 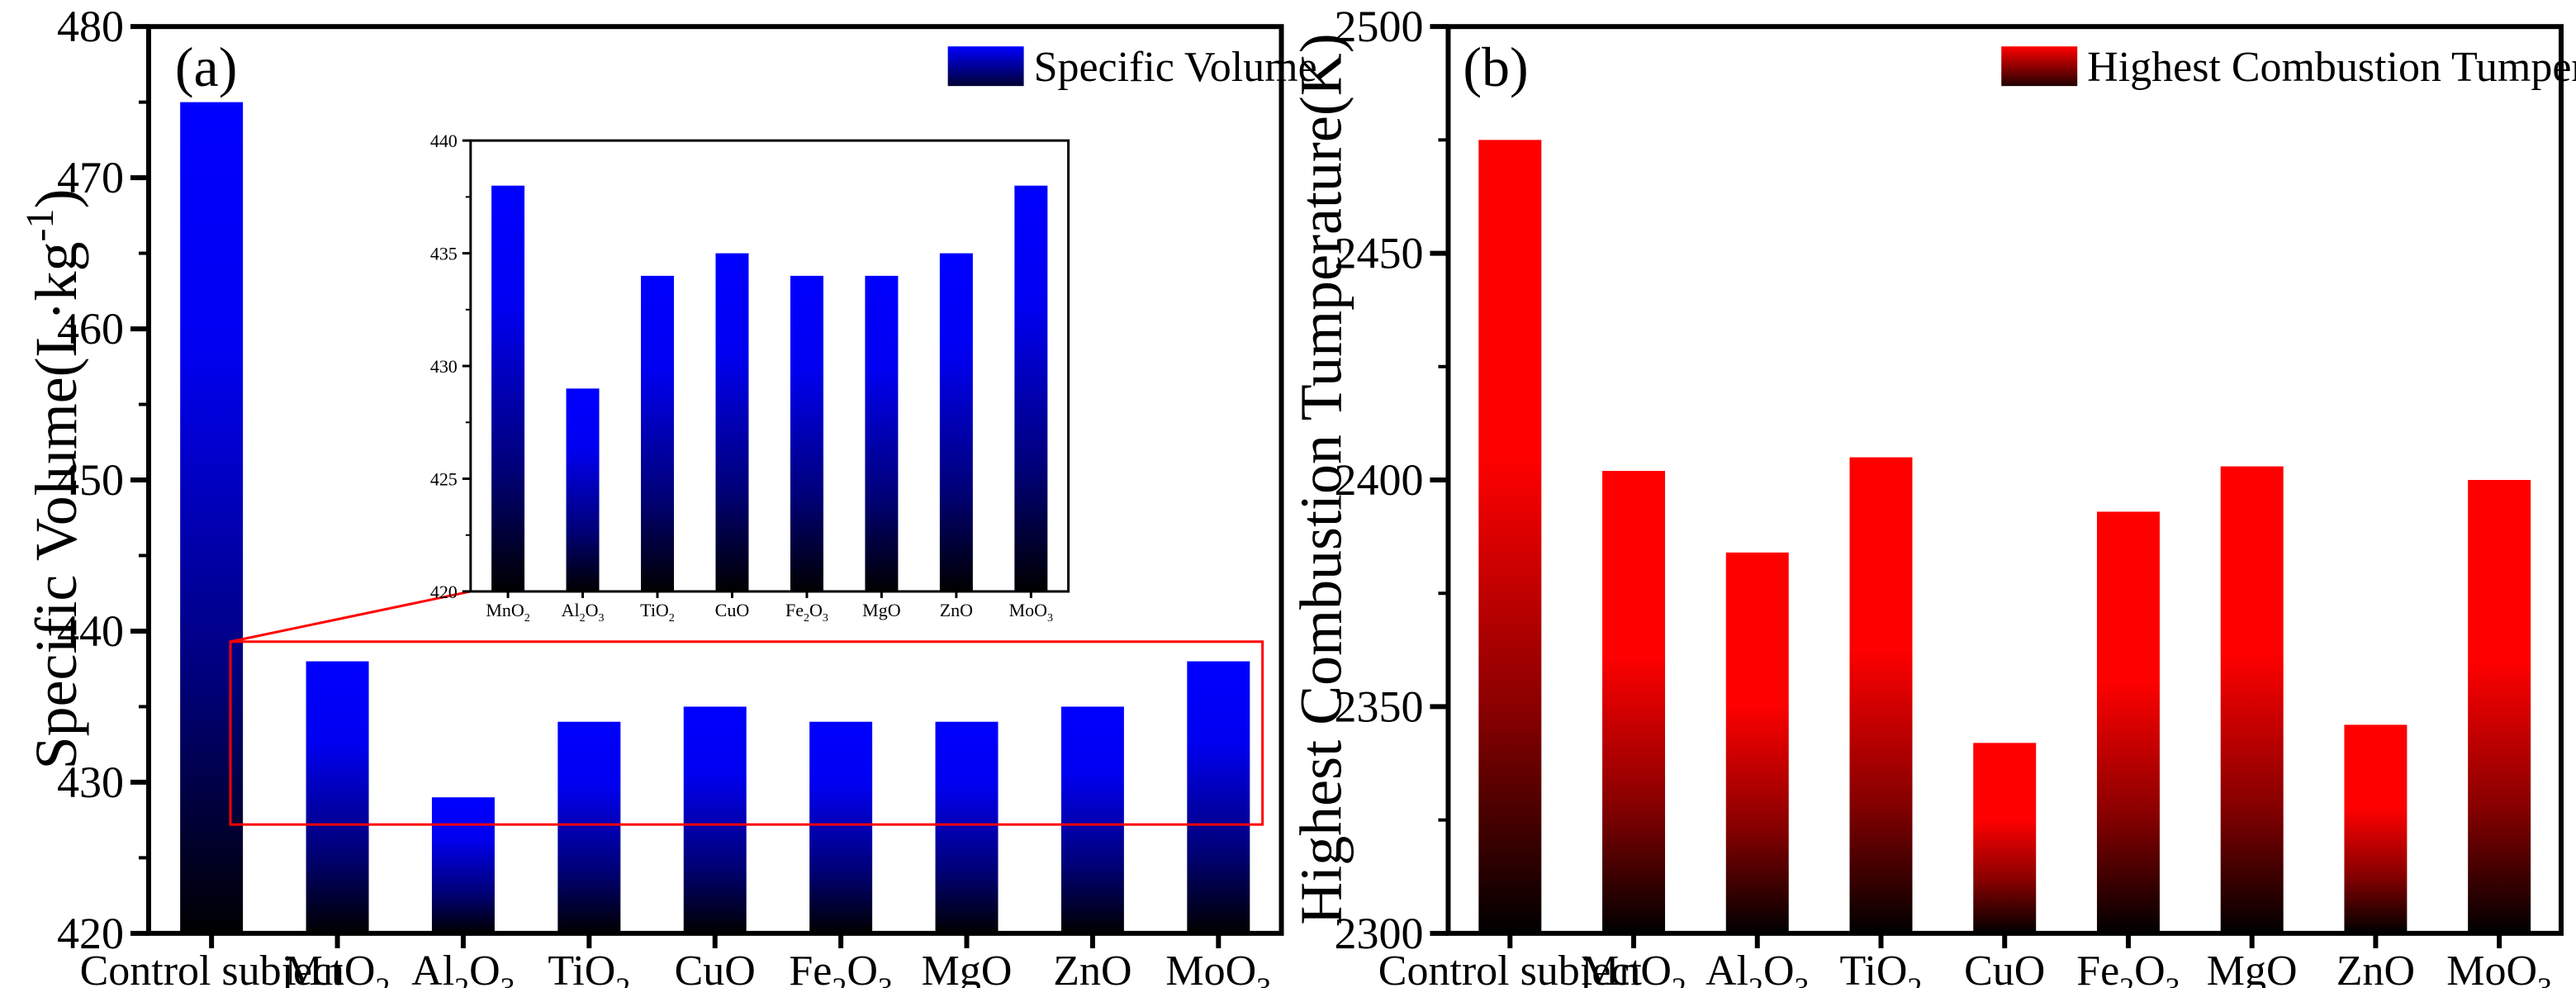 What do you see at coordinates (769, 608) in the screenshot?
I see `inset-x-ticks: MnO2 Al2O3 TiO2 CuO Fe2O3 MgO ZnO MoO3` at bounding box center [769, 608].